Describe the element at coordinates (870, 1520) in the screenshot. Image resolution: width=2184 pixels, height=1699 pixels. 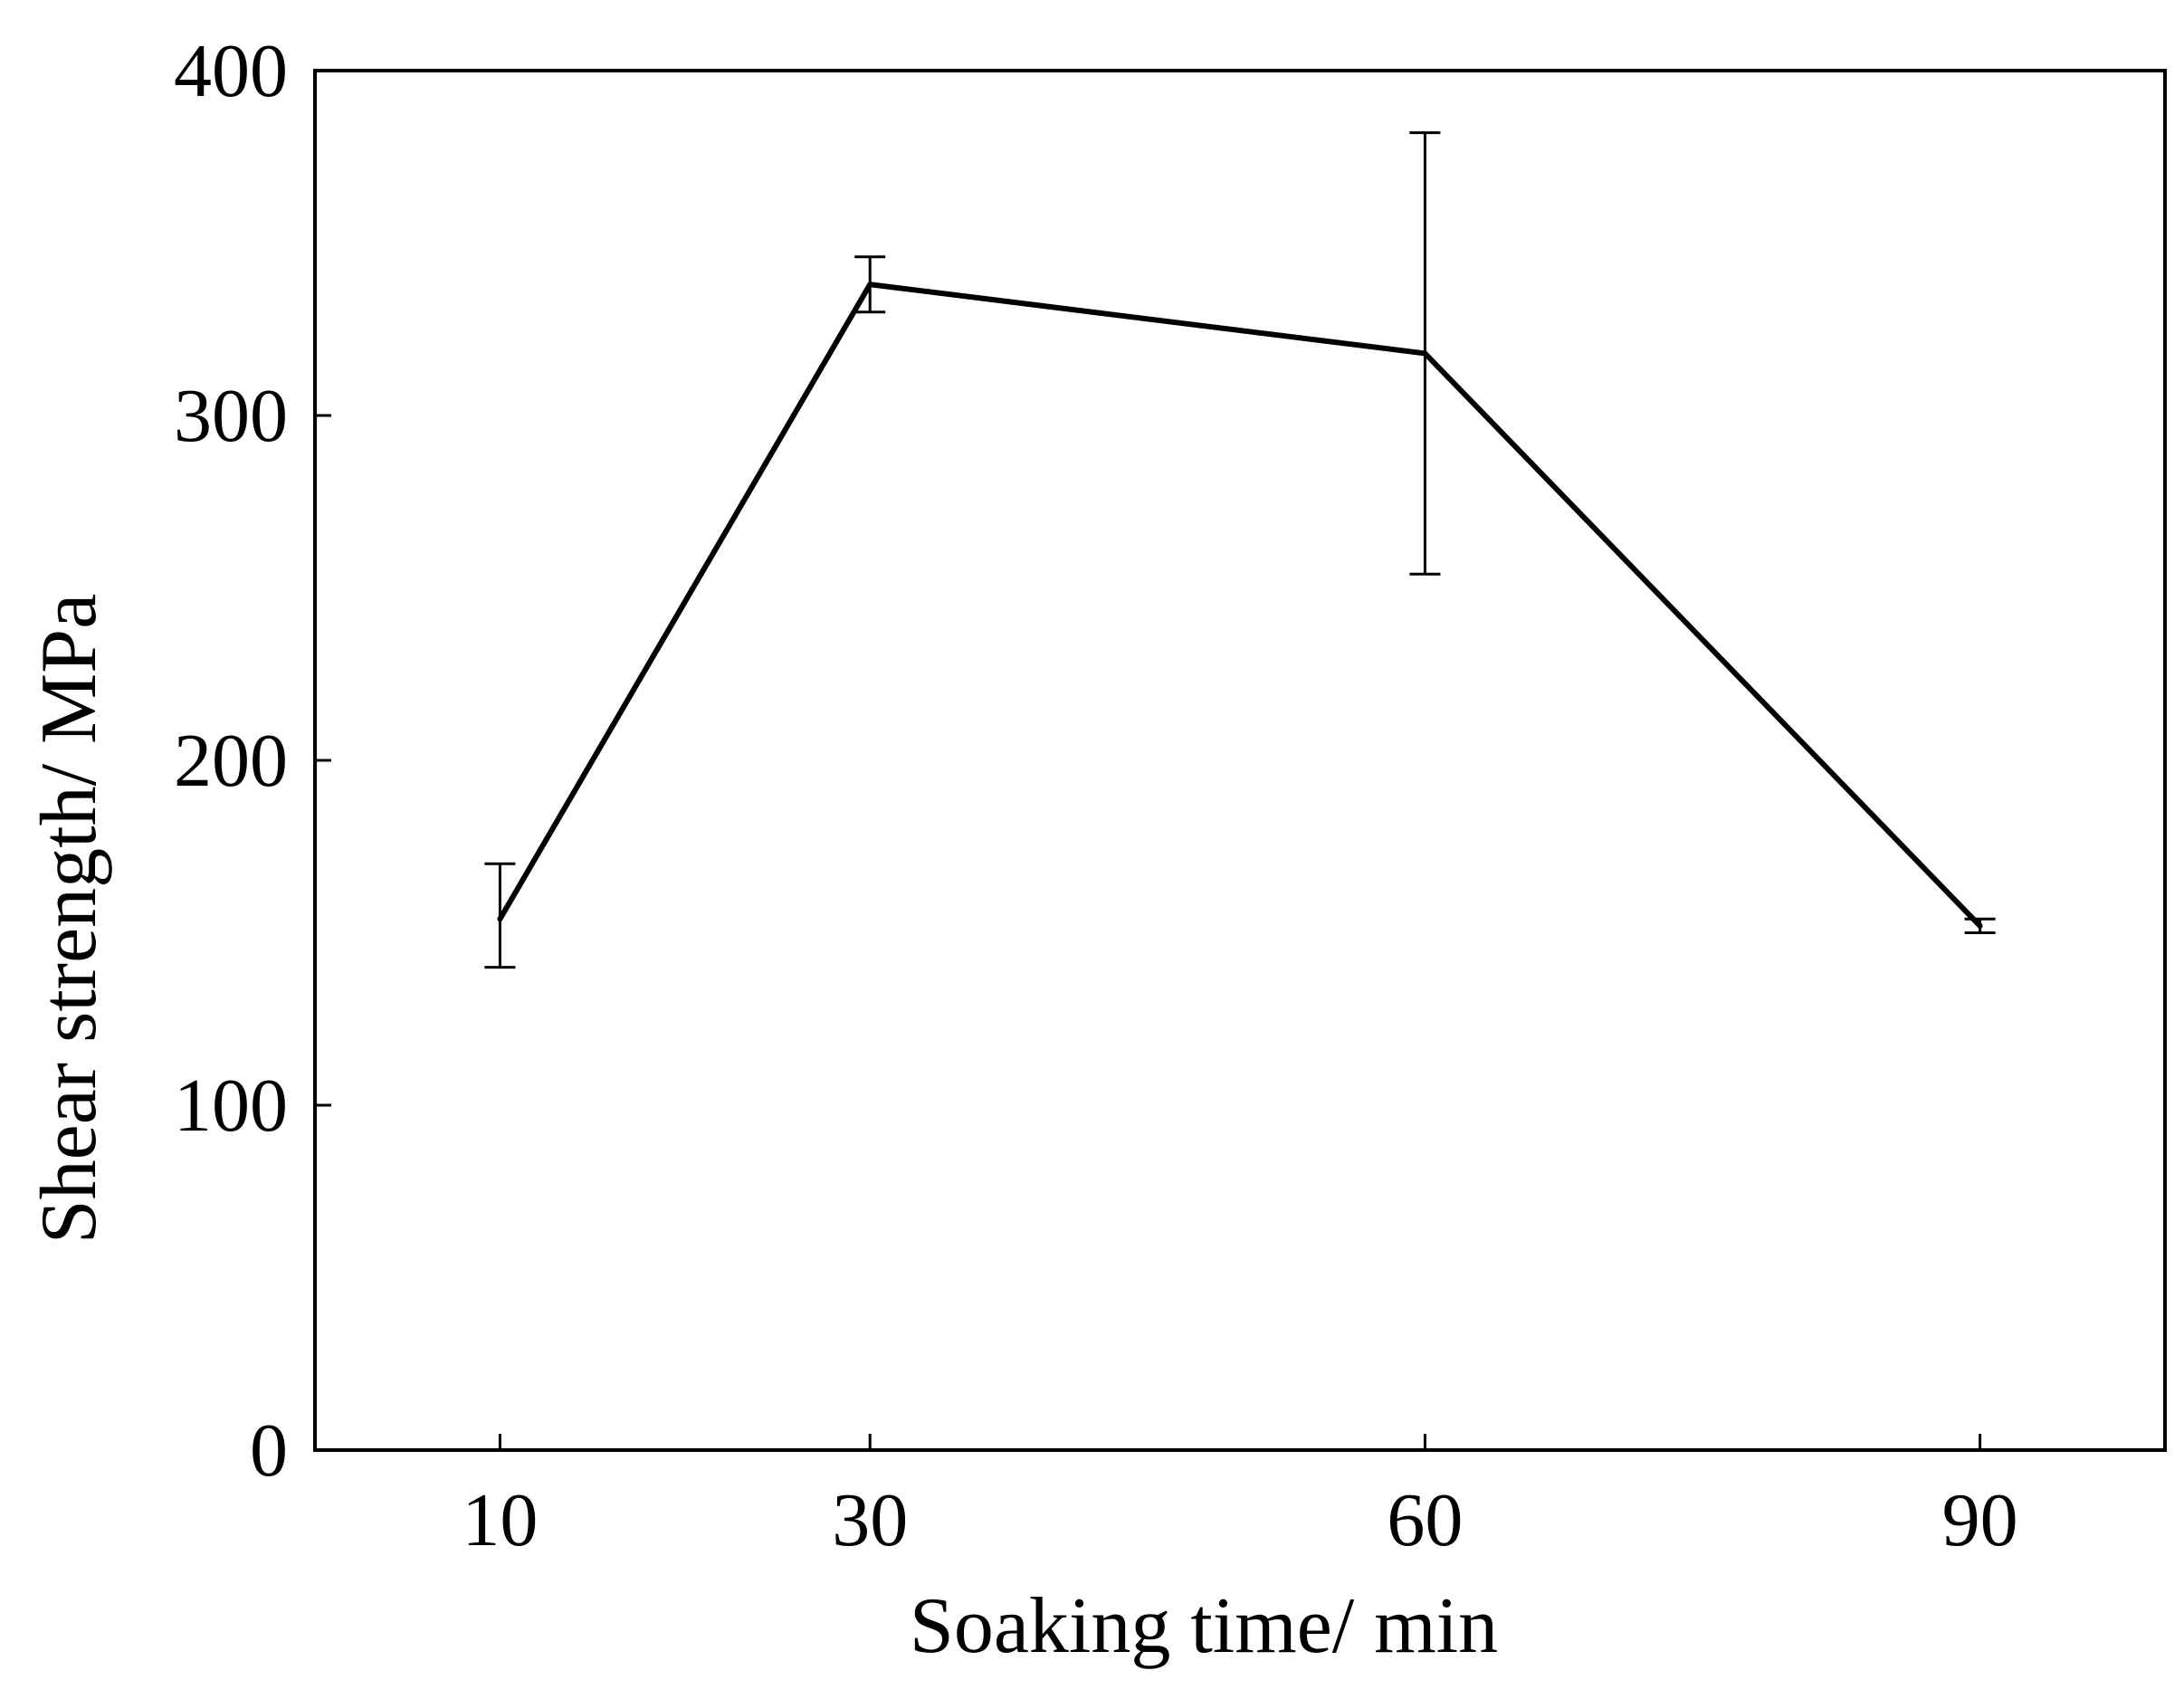
I see `x-tick-label: 30` at that location.